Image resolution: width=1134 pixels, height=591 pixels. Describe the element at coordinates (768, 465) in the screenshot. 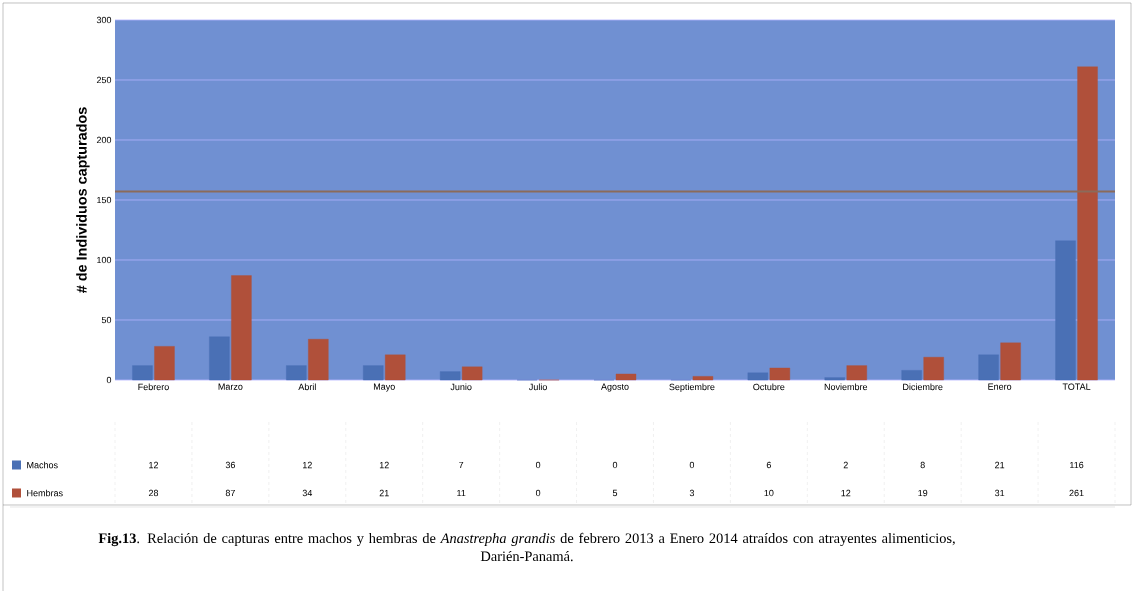

I see `data-label: 6` at that location.